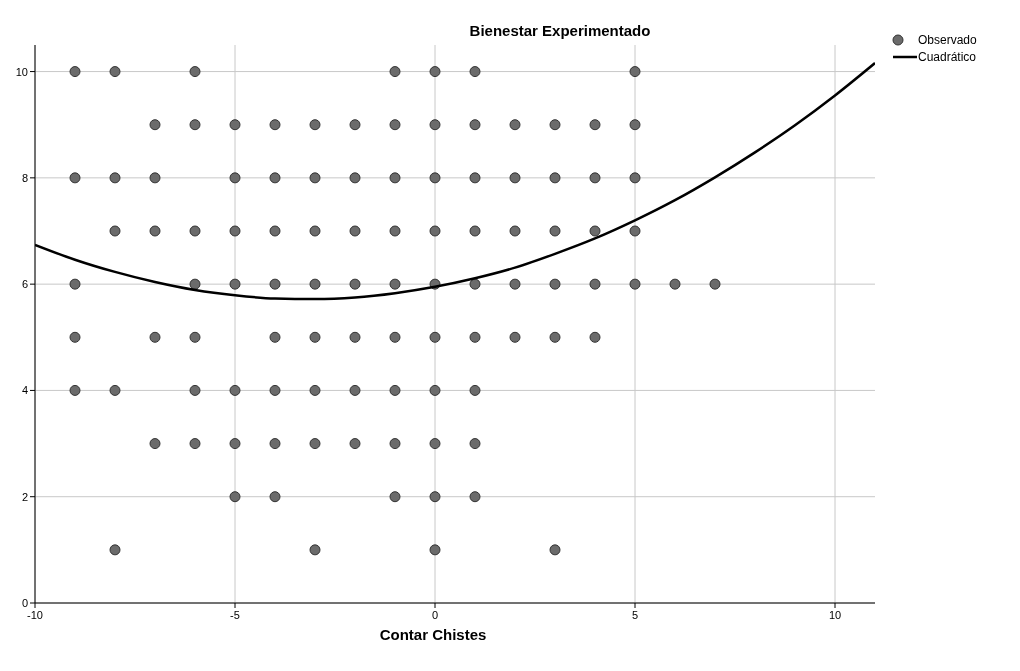  I want to click on x-tick-label: 10, so click(835, 615).